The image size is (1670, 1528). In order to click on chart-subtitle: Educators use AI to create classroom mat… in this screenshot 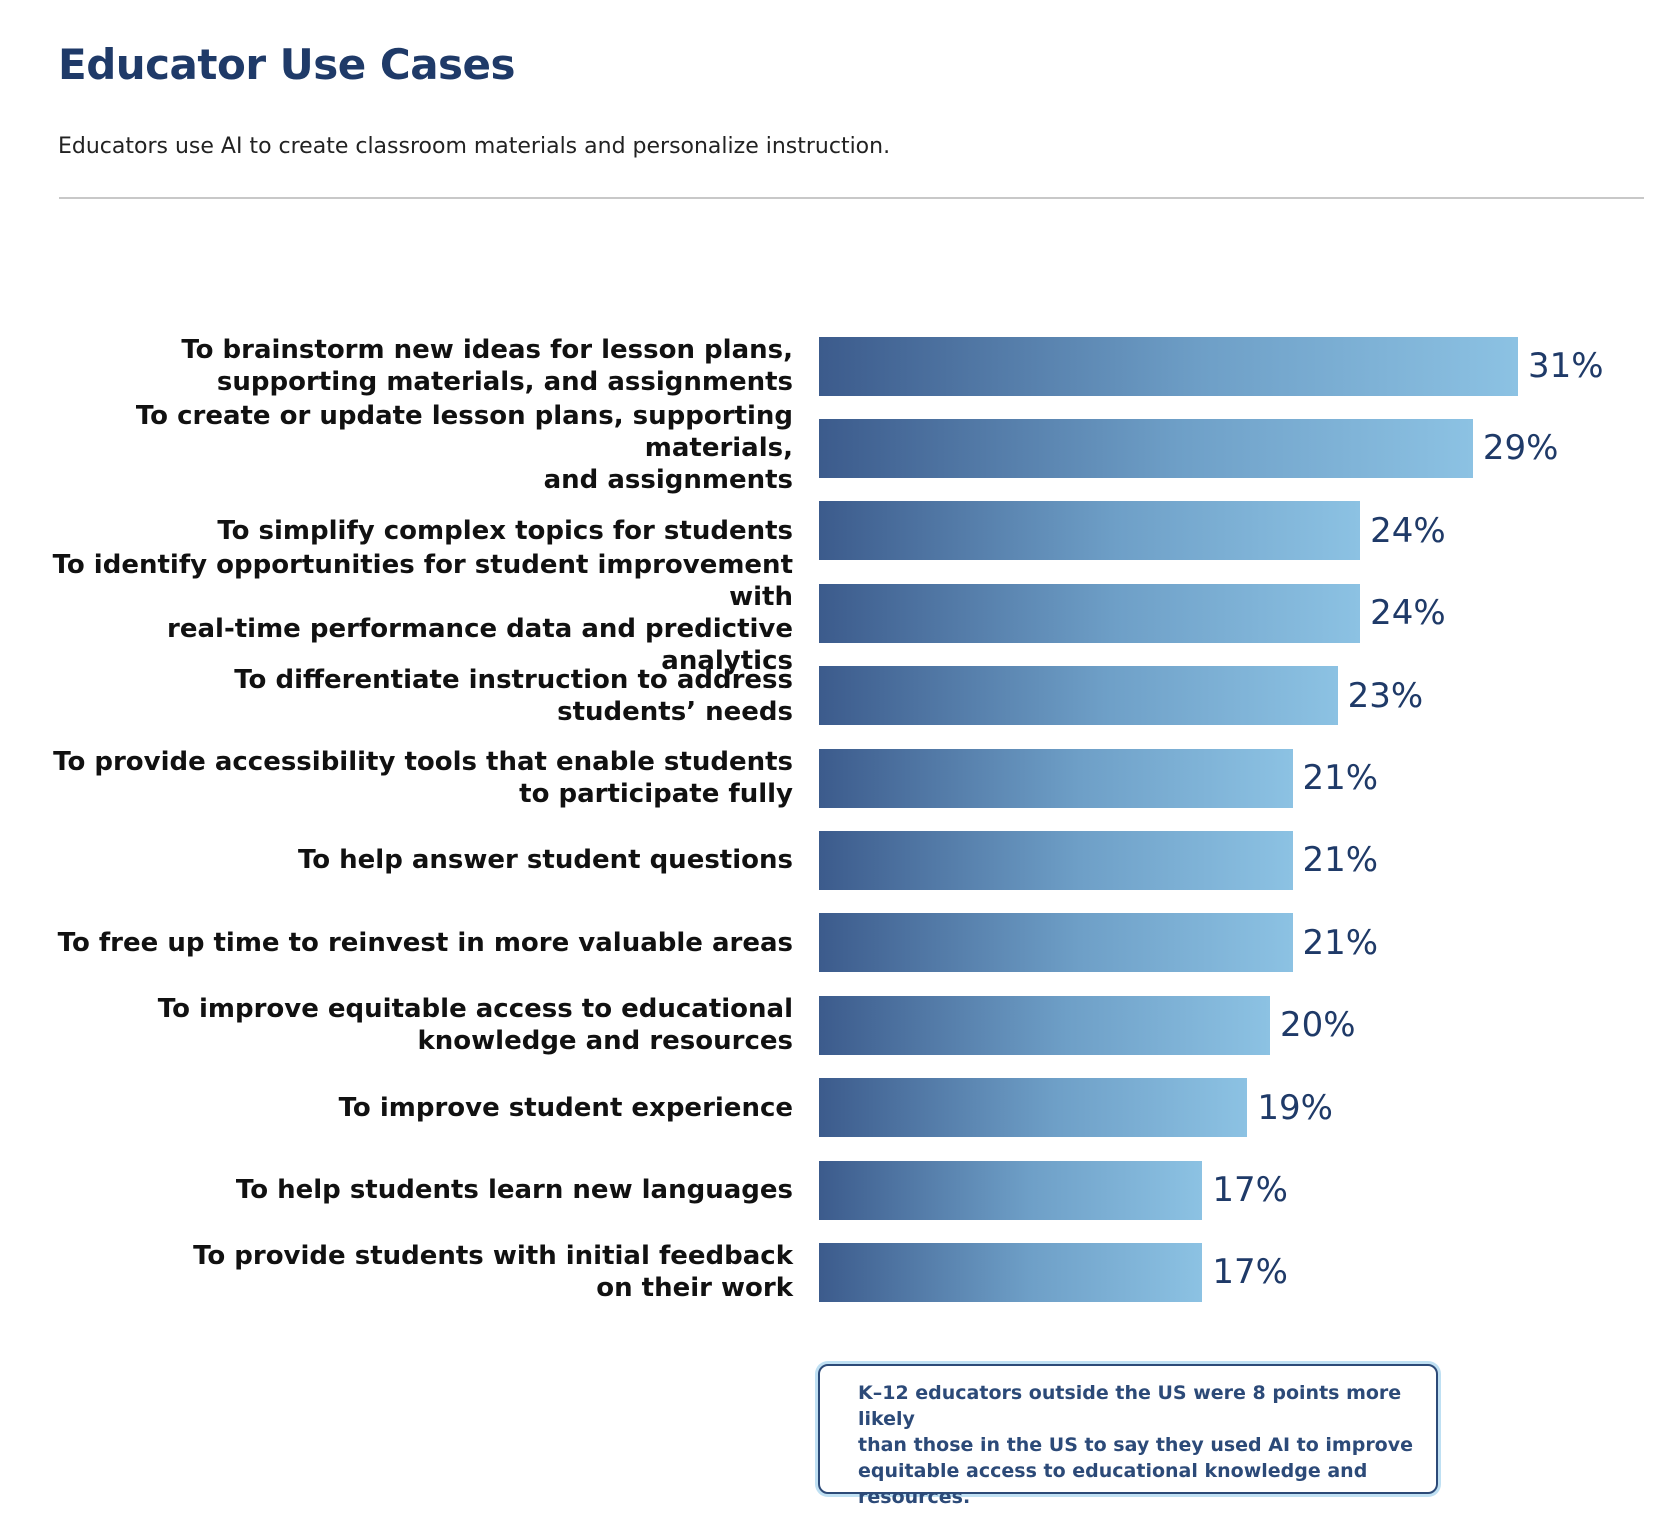, I will do `click(474, 146)`.